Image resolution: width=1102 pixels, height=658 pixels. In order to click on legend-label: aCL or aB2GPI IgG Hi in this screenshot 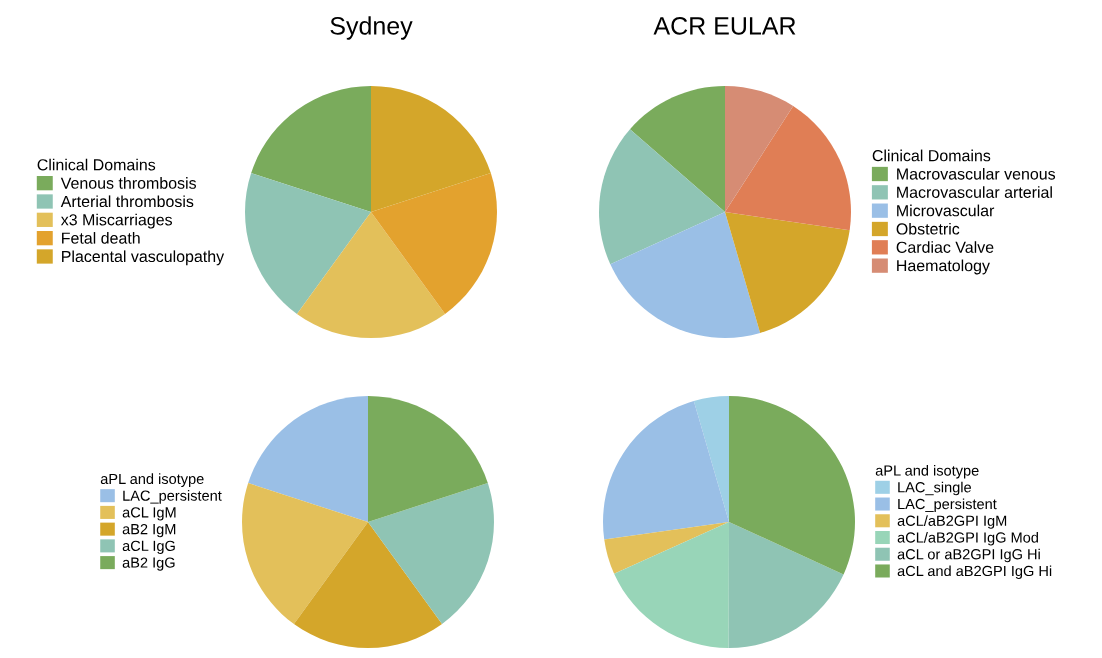, I will do `click(968, 555)`.